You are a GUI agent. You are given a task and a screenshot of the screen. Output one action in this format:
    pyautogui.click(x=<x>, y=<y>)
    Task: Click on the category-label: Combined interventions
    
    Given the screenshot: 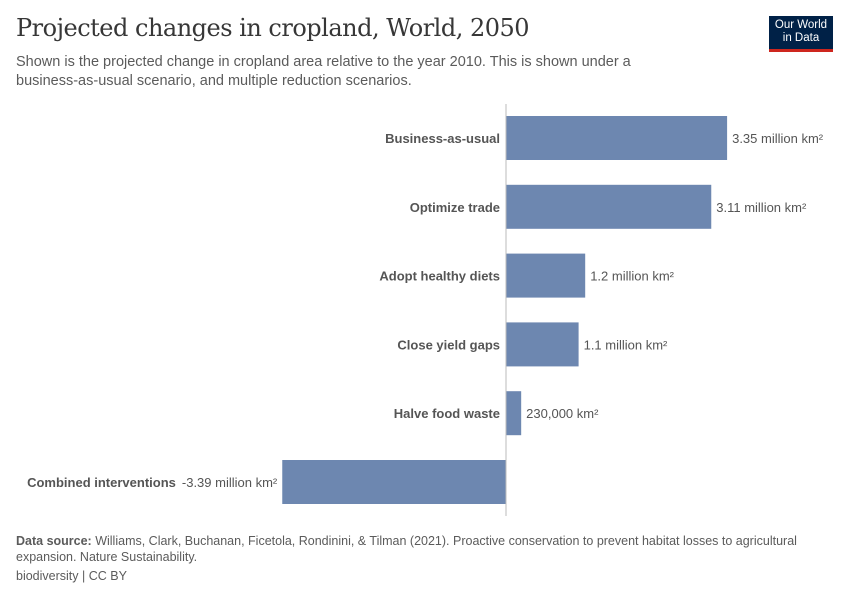 What is the action you would take?
    pyautogui.click(x=101, y=482)
    